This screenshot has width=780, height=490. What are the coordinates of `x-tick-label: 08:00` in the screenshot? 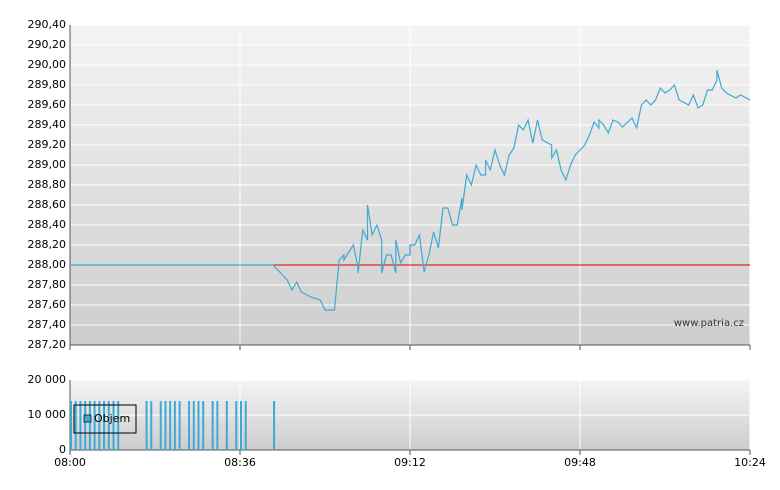 It's located at (70, 462).